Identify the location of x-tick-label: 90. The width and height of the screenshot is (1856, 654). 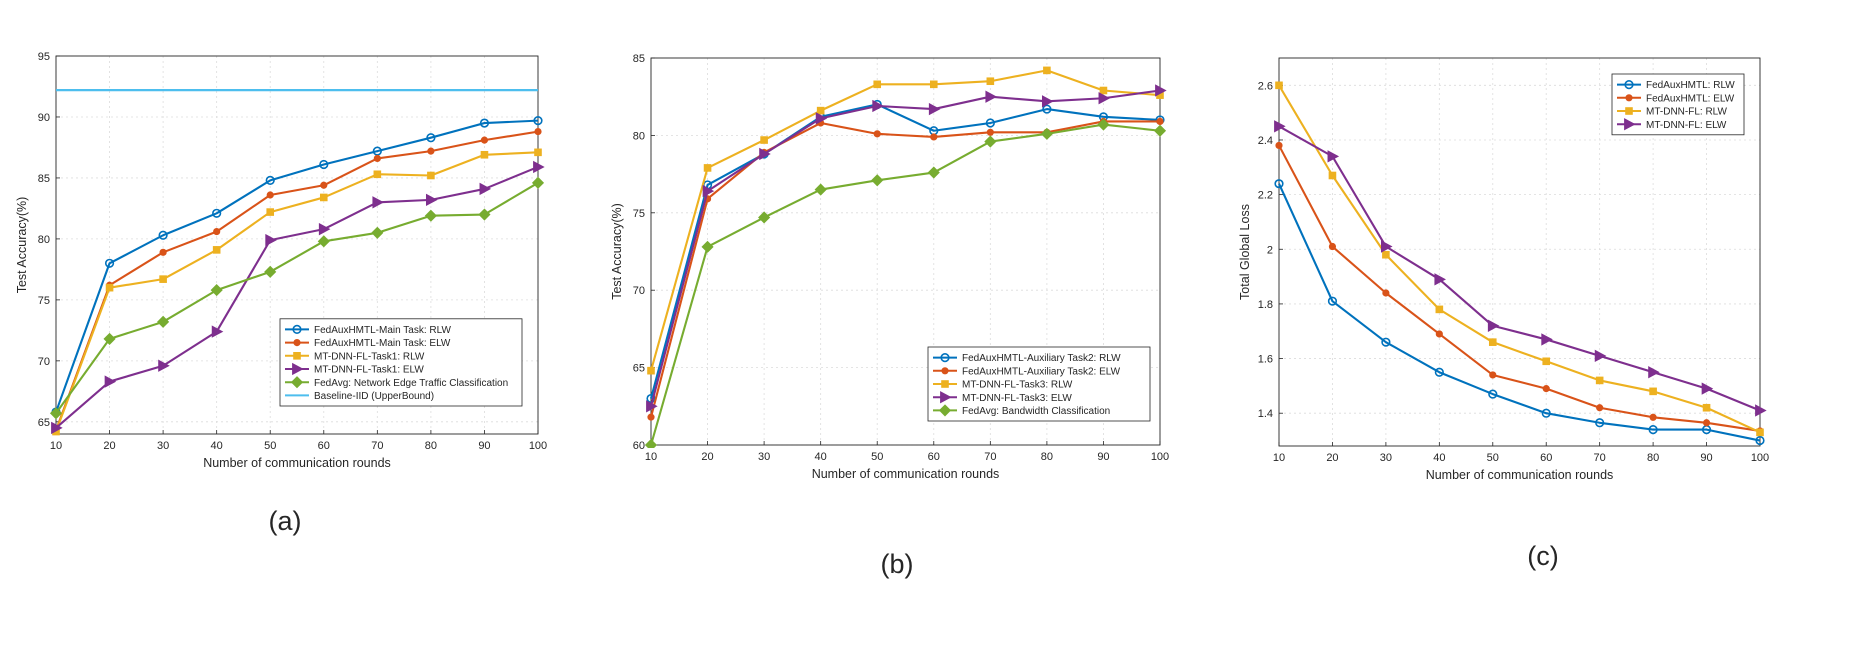
(484, 446).